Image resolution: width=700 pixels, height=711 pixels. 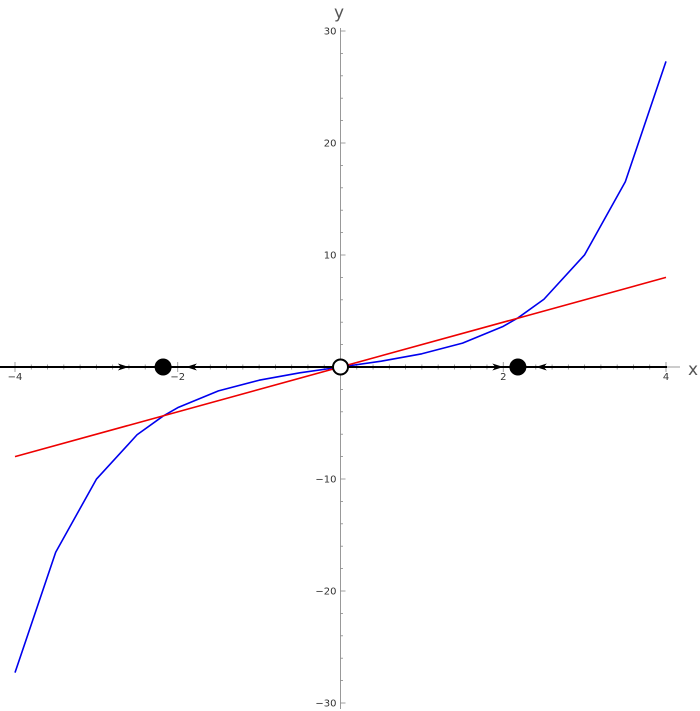 What do you see at coordinates (330, 144) in the screenshot?
I see `y-tick-label: 20` at bounding box center [330, 144].